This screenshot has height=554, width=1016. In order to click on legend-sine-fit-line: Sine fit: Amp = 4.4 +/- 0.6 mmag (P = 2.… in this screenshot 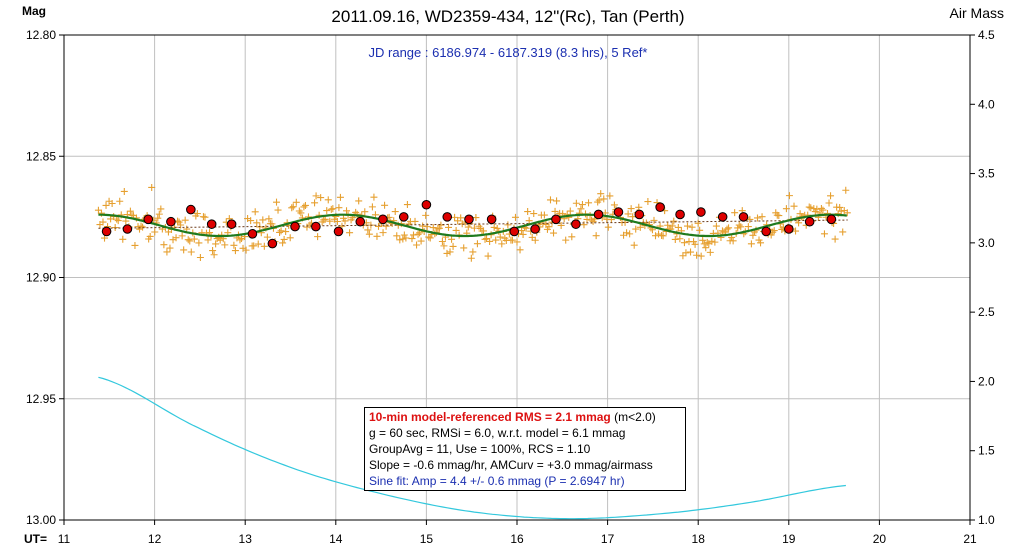, I will do `click(497, 481)`.